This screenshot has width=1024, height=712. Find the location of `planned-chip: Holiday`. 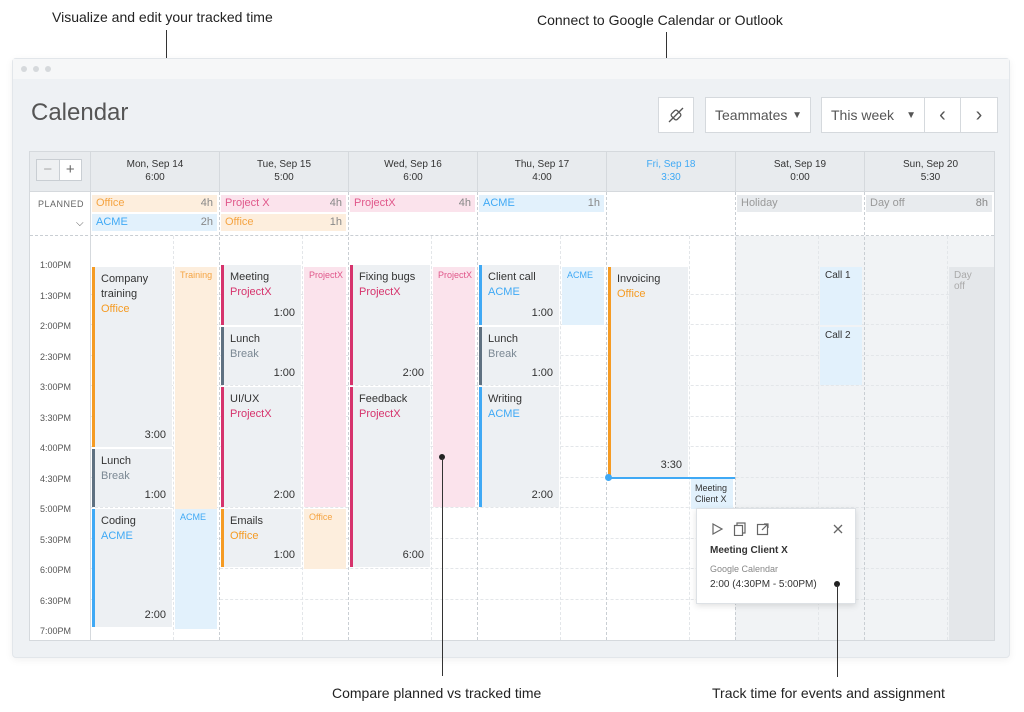

planned-chip: Holiday is located at coordinates (799, 203).